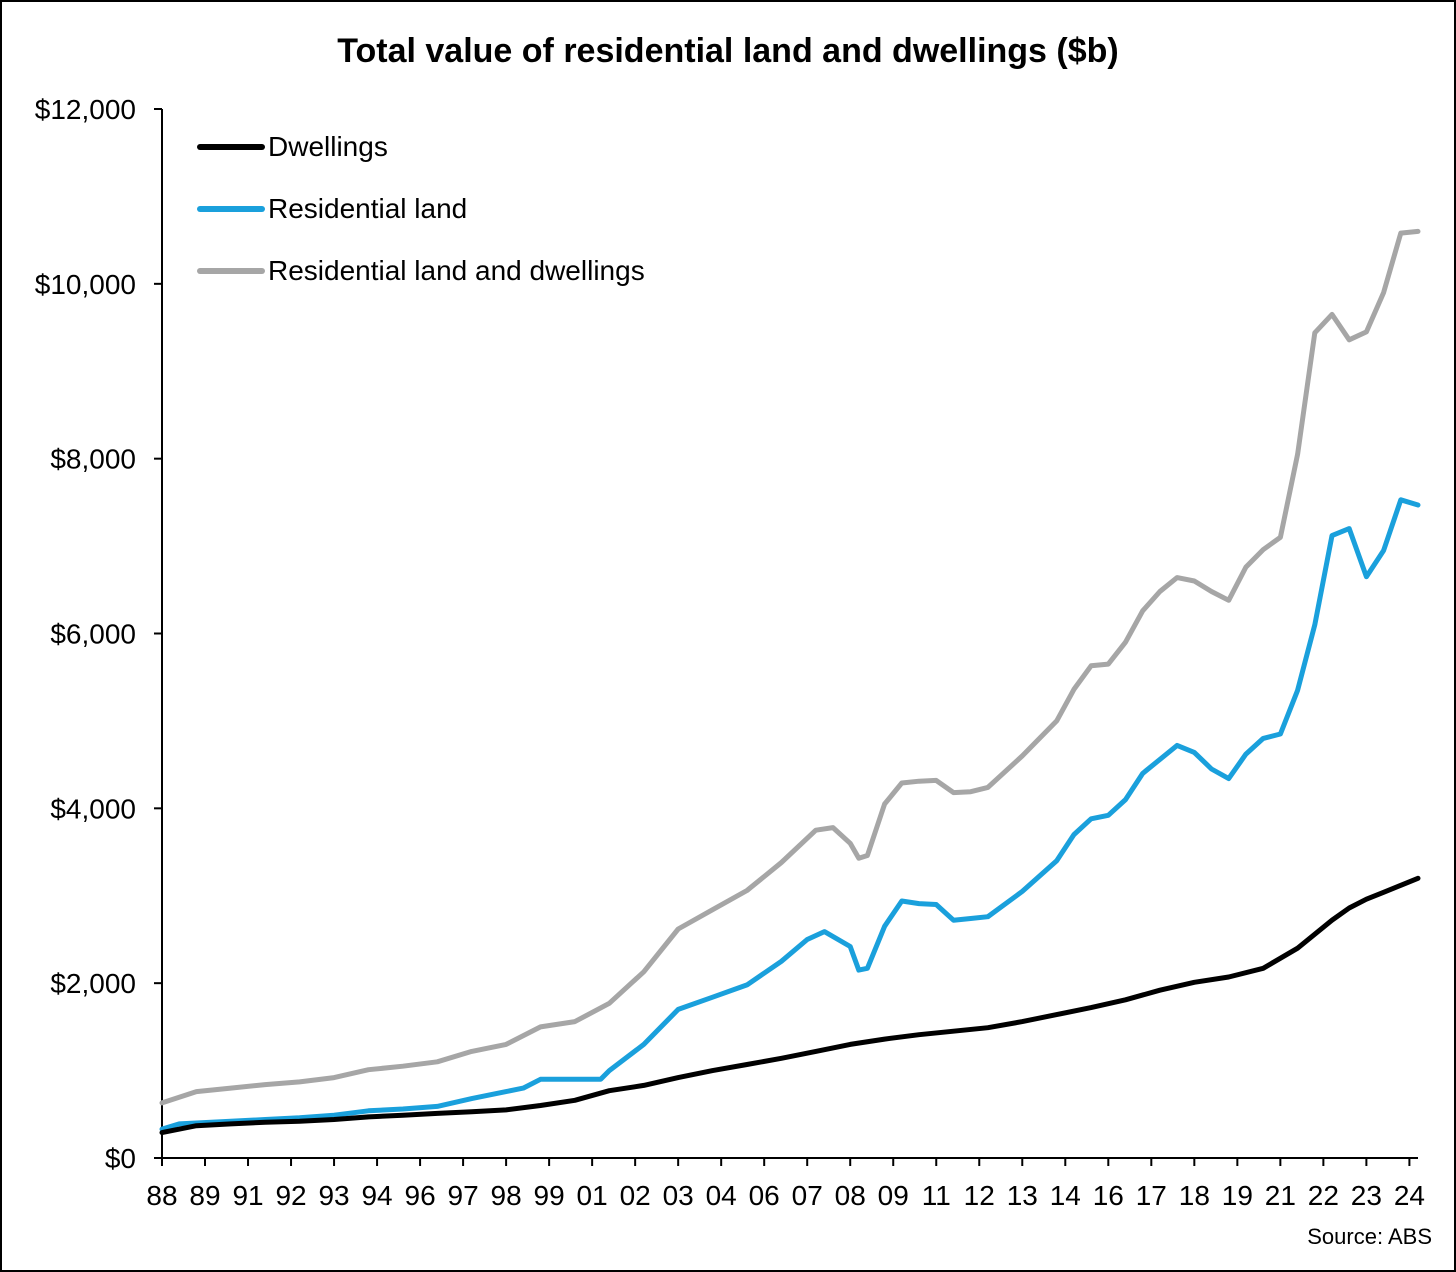 This screenshot has height=1272, width=1456. I want to click on x-tick-label: 99, so click(549, 1195).